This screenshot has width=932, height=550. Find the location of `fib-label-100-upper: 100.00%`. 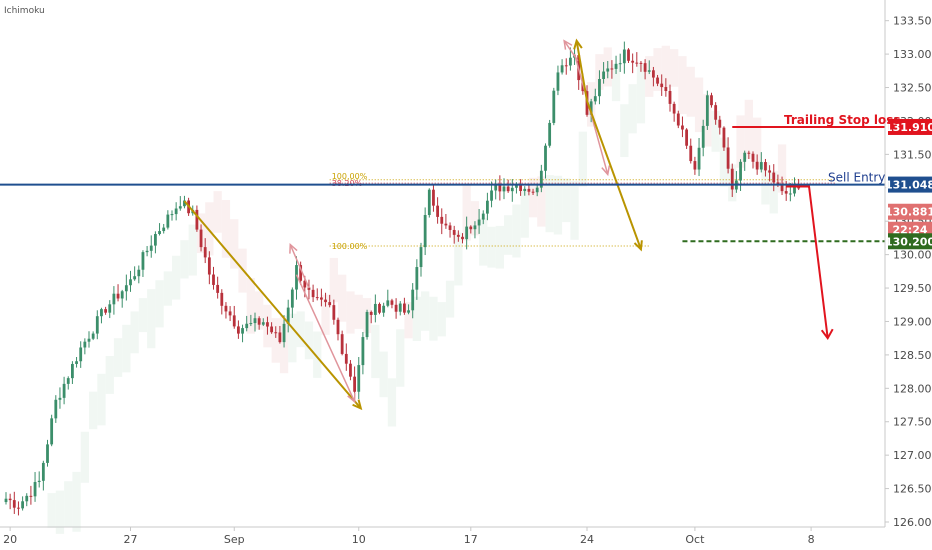

fib-label-100-upper: 100.00% is located at coordinates (350, 176).